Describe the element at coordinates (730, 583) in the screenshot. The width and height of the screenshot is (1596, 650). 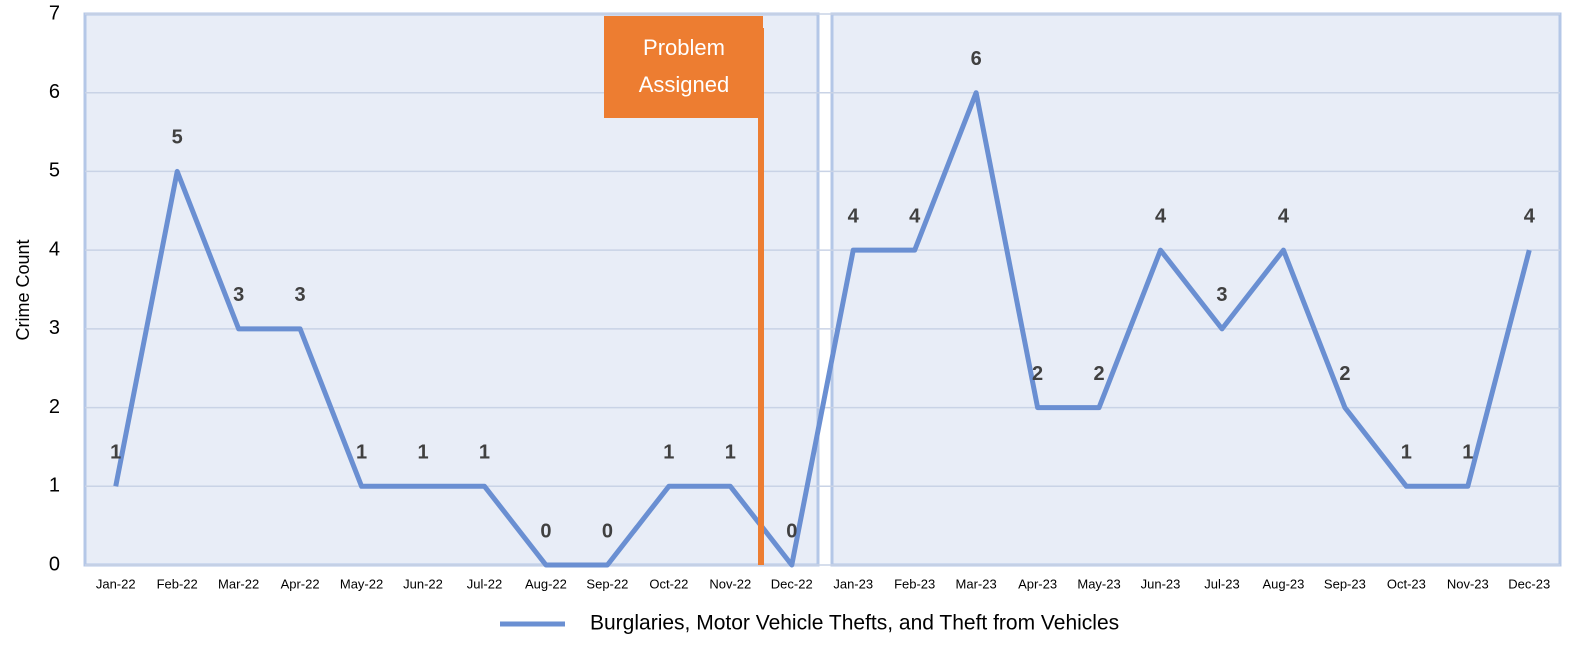
I see `x-tick-label: Nov-22` at that location.